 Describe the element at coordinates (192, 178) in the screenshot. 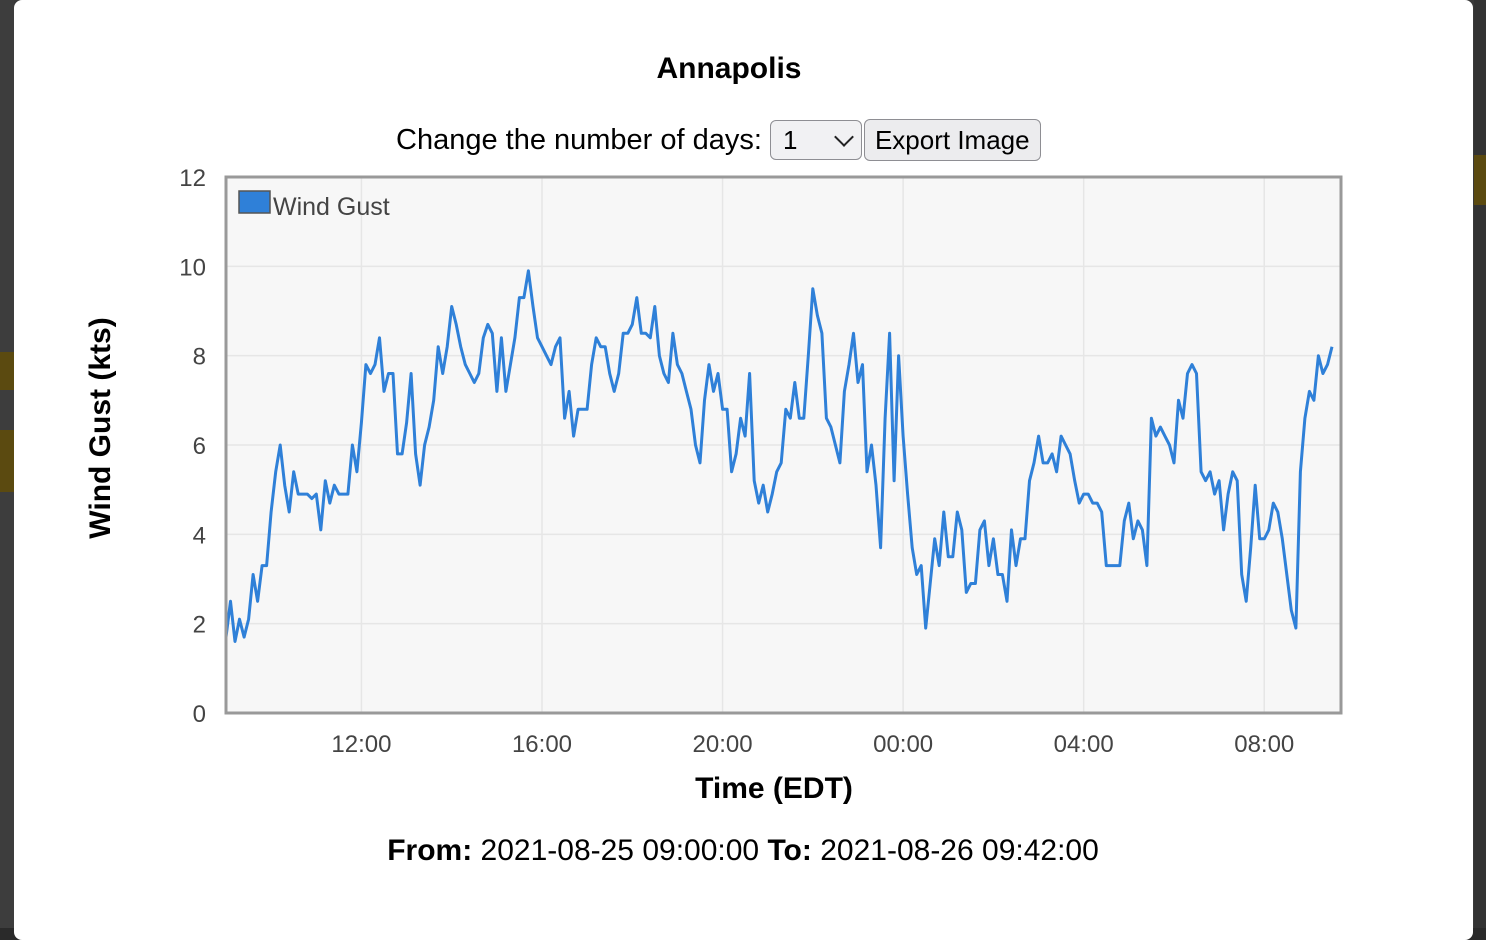

I see `y-tick-label: 12` at that location.